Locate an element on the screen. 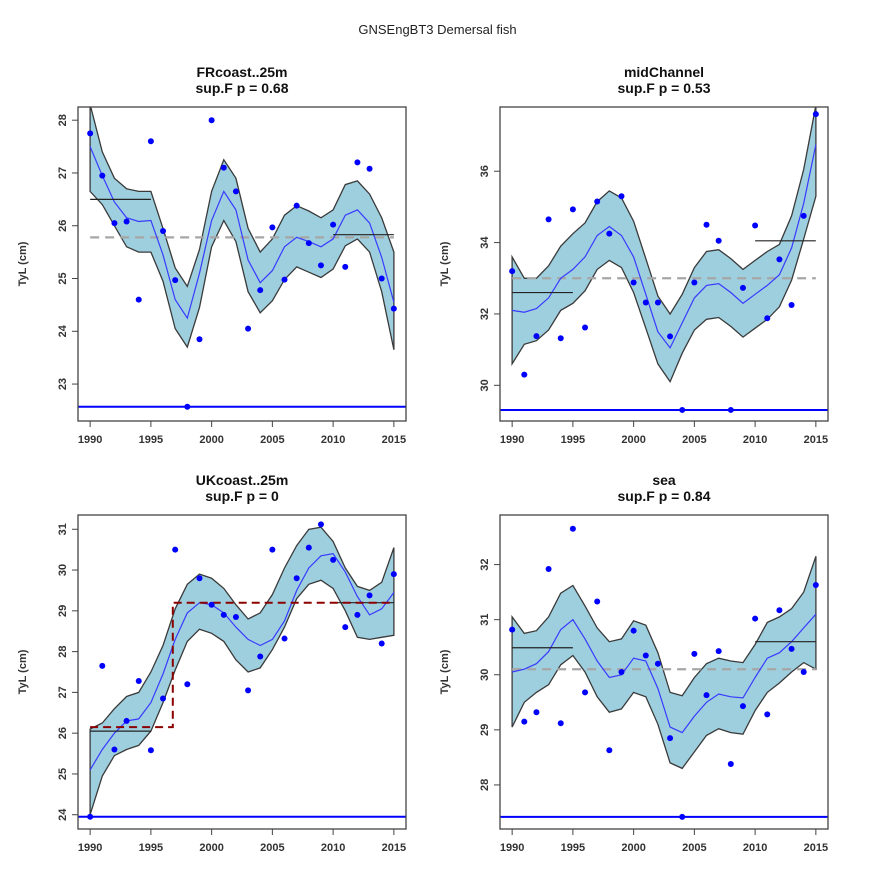 The width and height of the screenshot is (875, 875). y-tick-label: 30 is located at coordinates (485, 675).